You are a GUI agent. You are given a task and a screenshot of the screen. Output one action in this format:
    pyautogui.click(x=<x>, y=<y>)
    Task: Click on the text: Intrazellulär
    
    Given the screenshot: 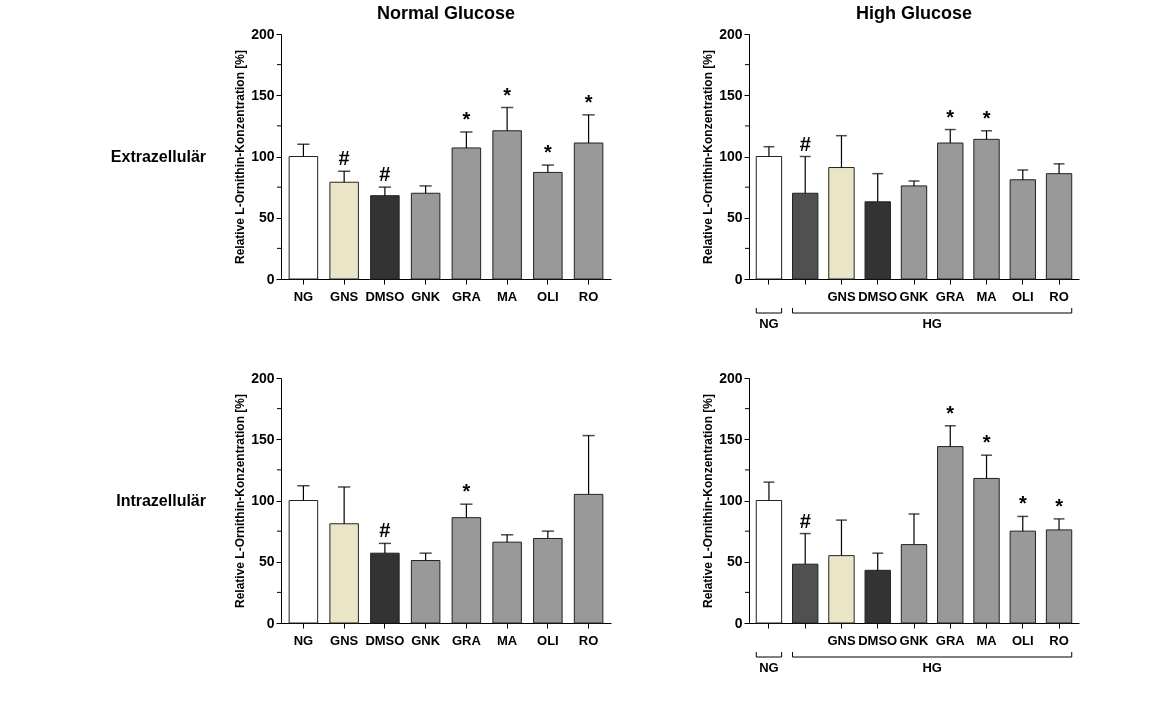 What is the action you would take?
    pyautogui.click(x=161, y=500)
    